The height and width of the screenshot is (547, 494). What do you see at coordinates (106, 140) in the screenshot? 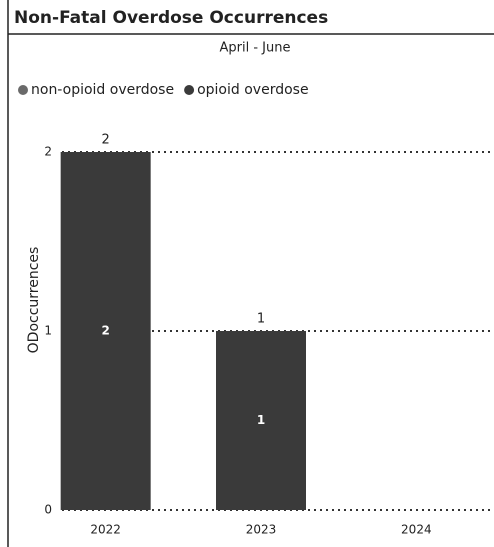
I see `total-label: 2` at bounding box center [106, 140].